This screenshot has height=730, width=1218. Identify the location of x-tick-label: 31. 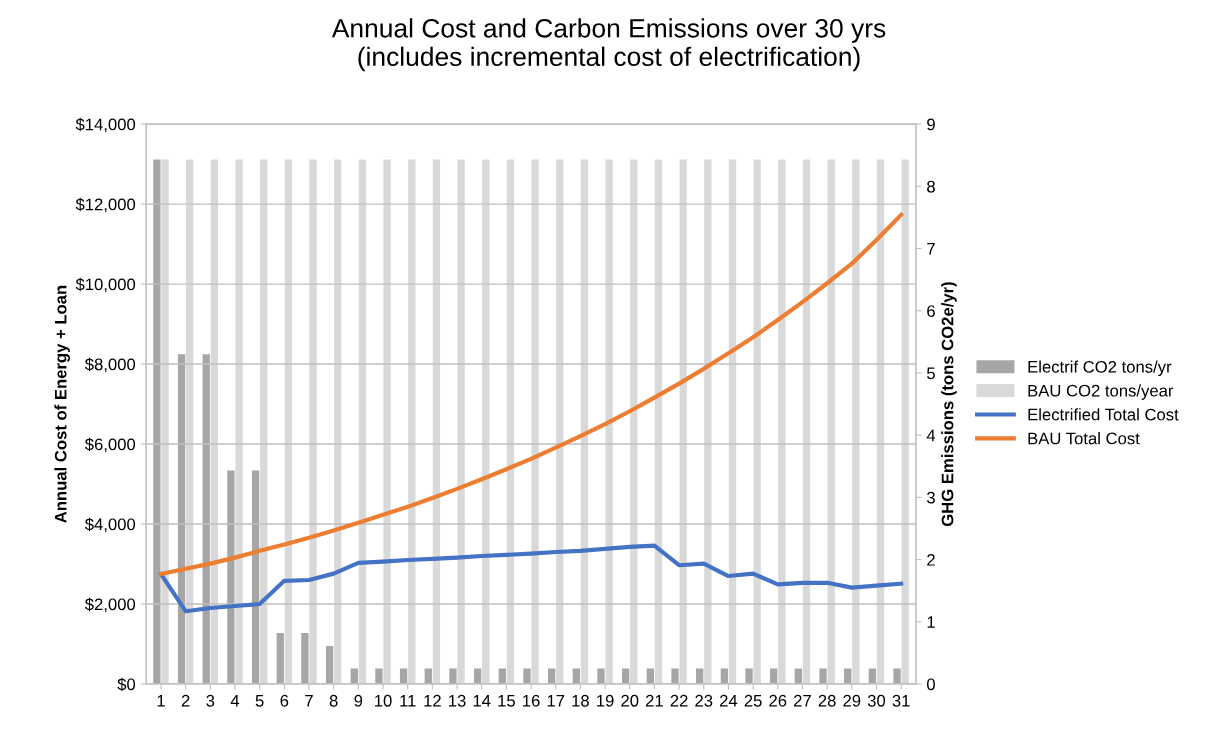
(901, 700).